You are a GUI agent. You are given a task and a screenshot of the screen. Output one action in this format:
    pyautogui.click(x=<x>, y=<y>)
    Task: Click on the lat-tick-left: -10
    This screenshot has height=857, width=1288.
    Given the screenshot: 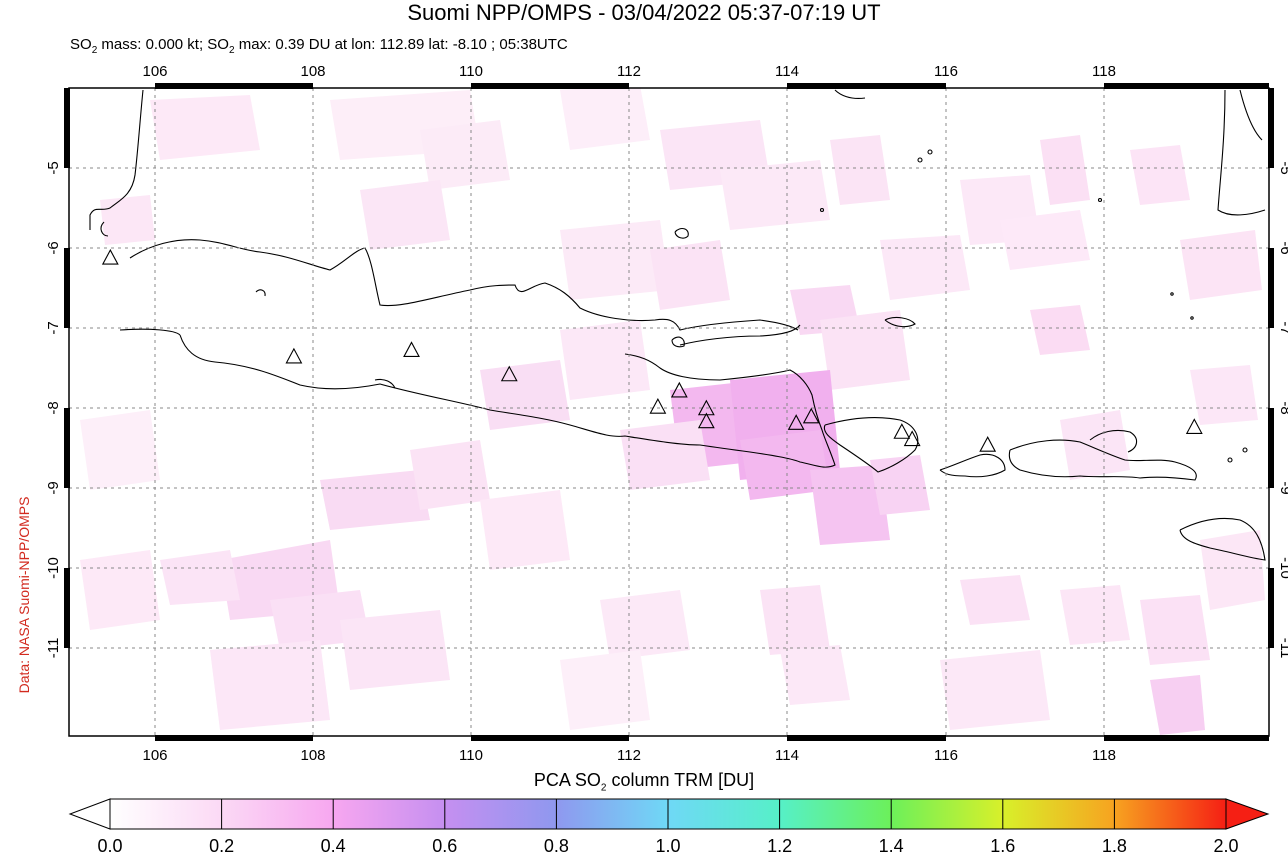 What is the action you would take?
    pyautogui.click(x=53, y=568)
    